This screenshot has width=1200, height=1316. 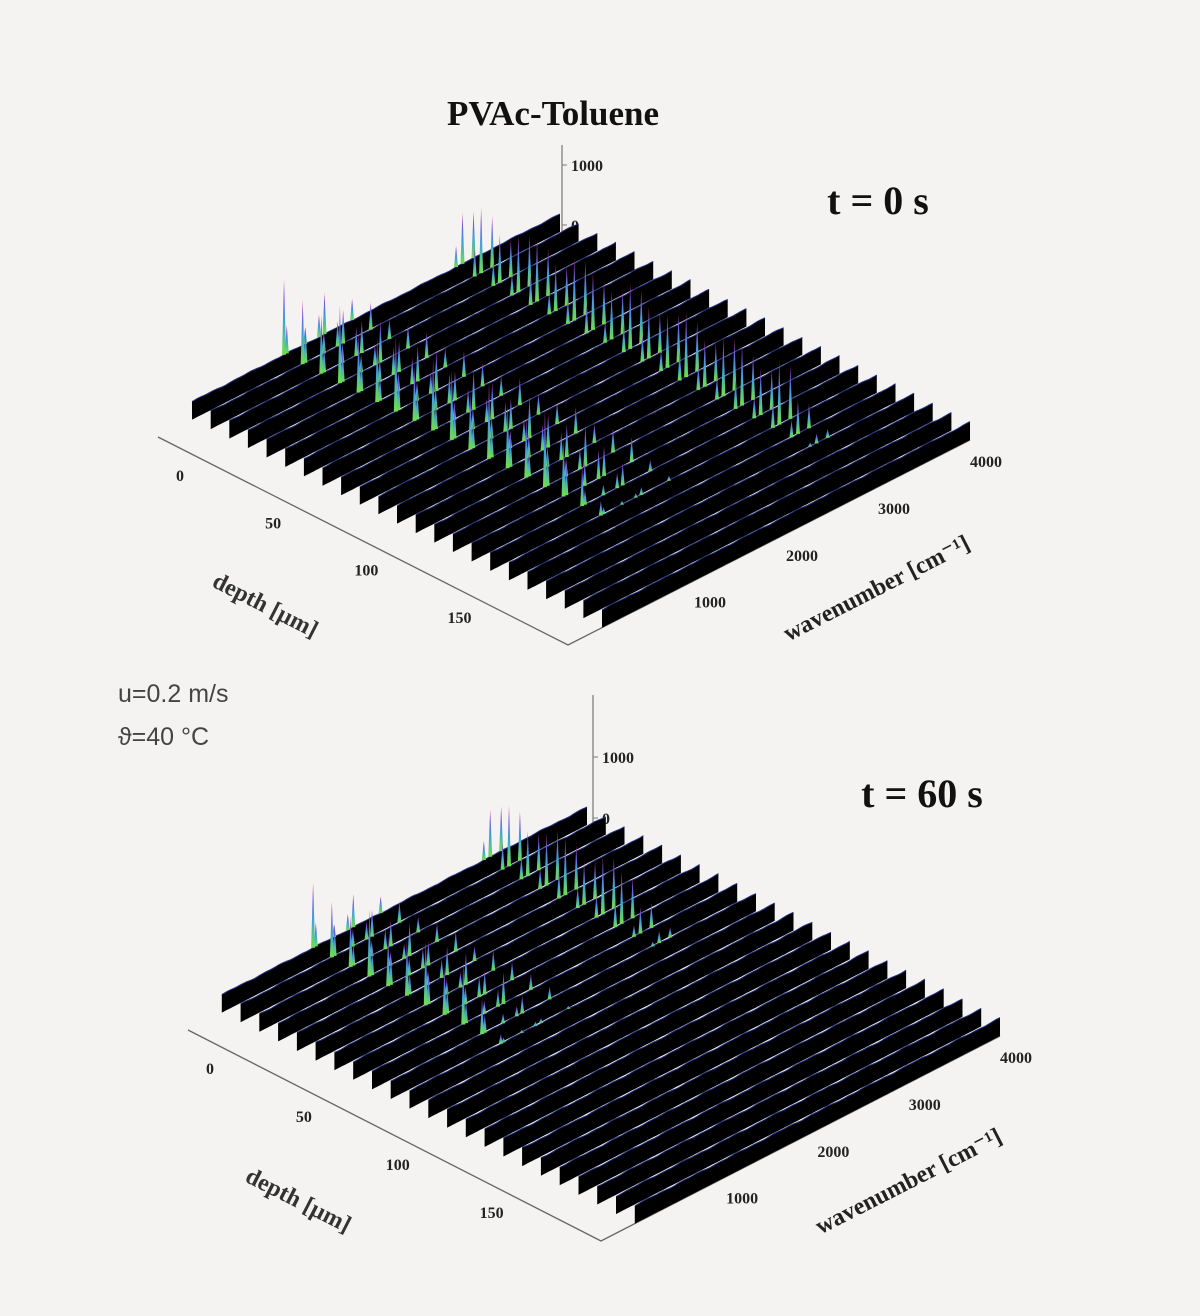 I want to click on wavenumber-tick-label: 3000, so click(x=925, y=1105).